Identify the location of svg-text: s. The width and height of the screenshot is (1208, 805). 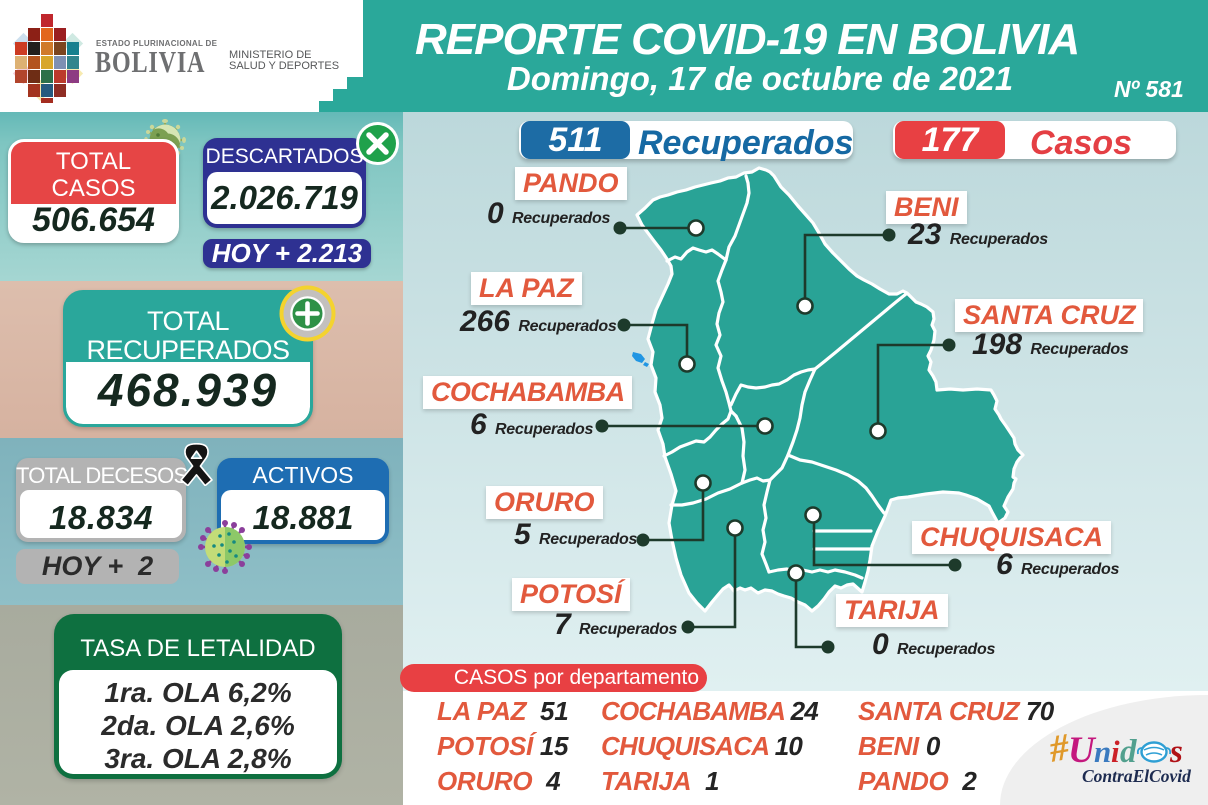
(1176, 752).